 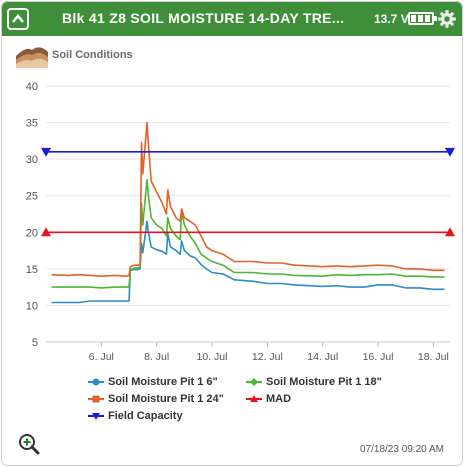 I want to click on gear-icon, so click(x=447, y=19).